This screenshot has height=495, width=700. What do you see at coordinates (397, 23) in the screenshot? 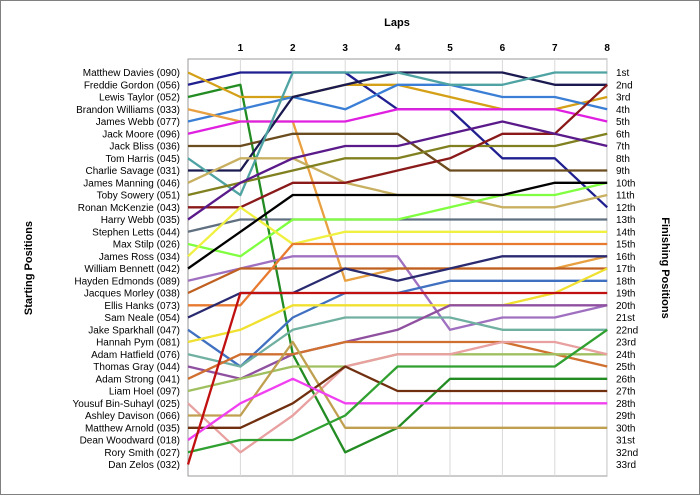
I see `chart-title: Laps` at bounding box center [397, 23].